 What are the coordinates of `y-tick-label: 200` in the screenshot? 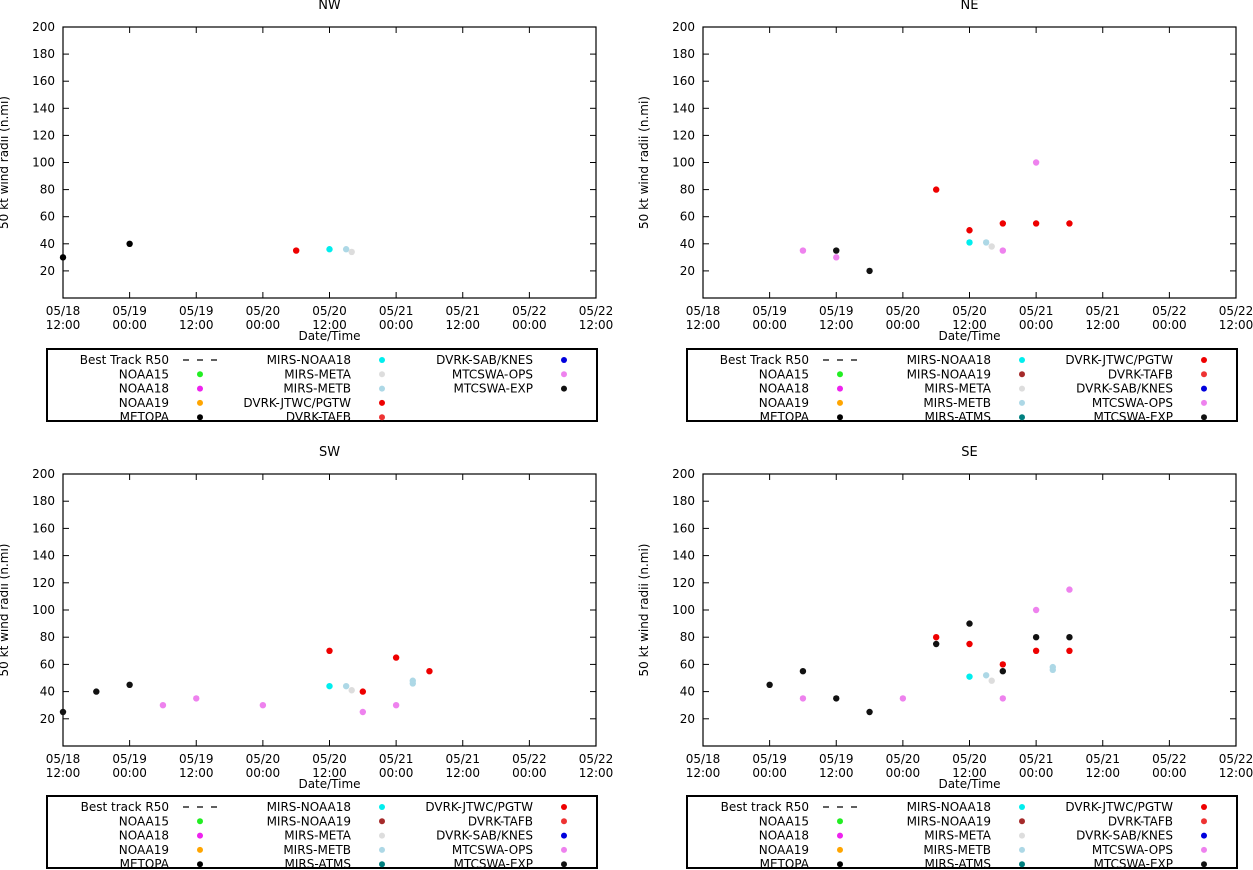 It's located at (683, 474).